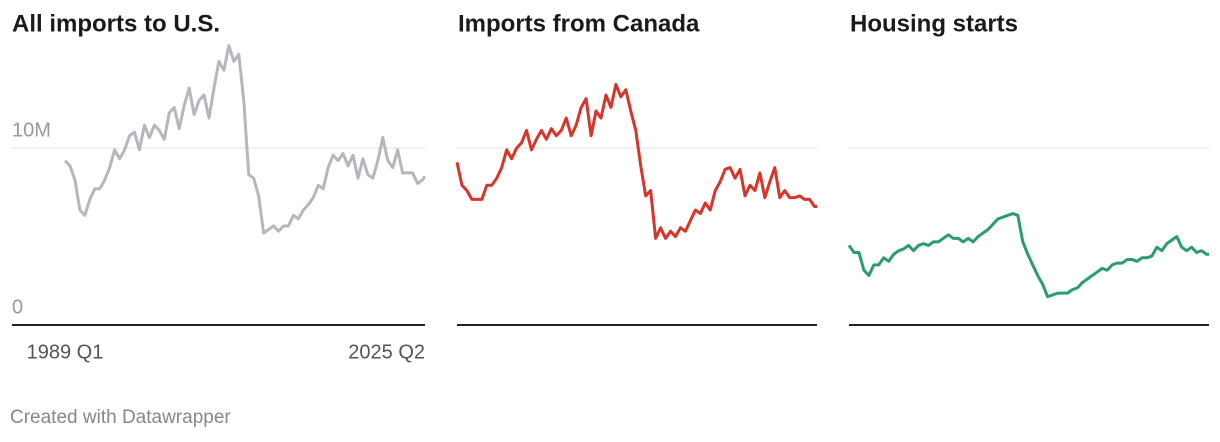 The width and height of the screenshot is (1220, 442). Describe the element at coordinates (579, 23) in the screenshot. I see `panel-title: Imports from Canada` at that location.